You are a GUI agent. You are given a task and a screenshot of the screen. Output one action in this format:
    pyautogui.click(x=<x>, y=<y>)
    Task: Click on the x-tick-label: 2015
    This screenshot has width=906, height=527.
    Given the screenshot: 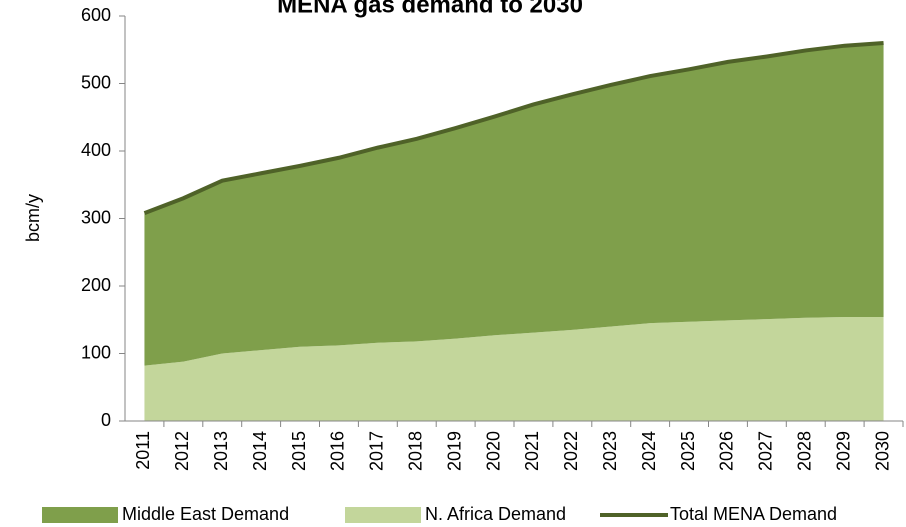 What is the action you would take?
    pyautogui.click(x=299, y=451)
    